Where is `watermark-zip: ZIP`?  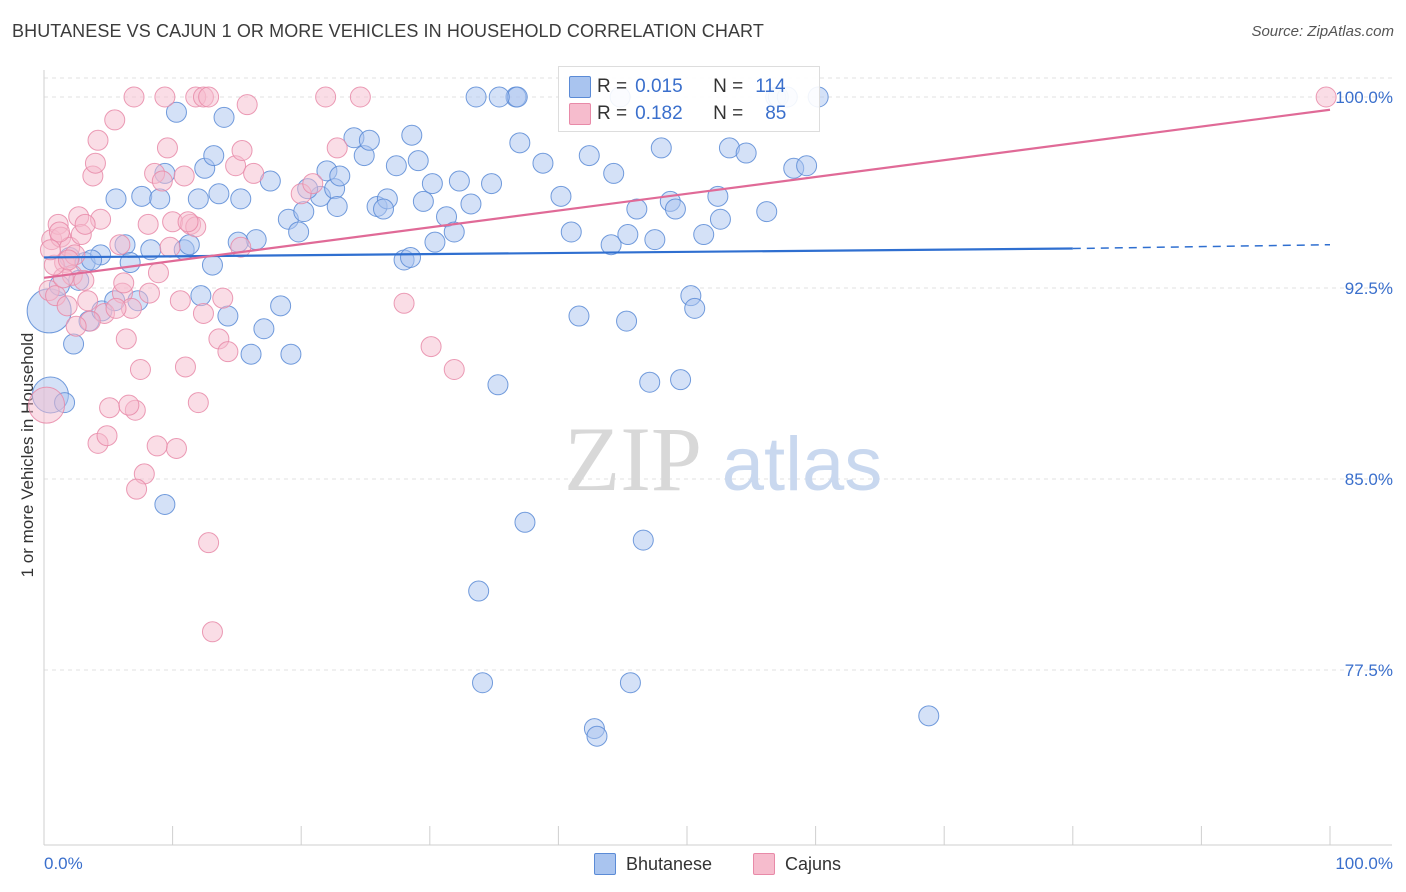 watermark-zip: ZIP is located at coordinates (633, 459).